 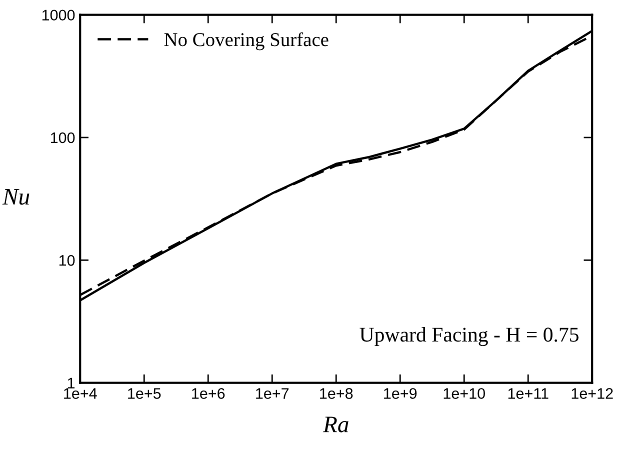 What do you see at coordinates (71, 383) in the screenshot?
I see `y-tick-label: 1` at bounding box center [71, 383].